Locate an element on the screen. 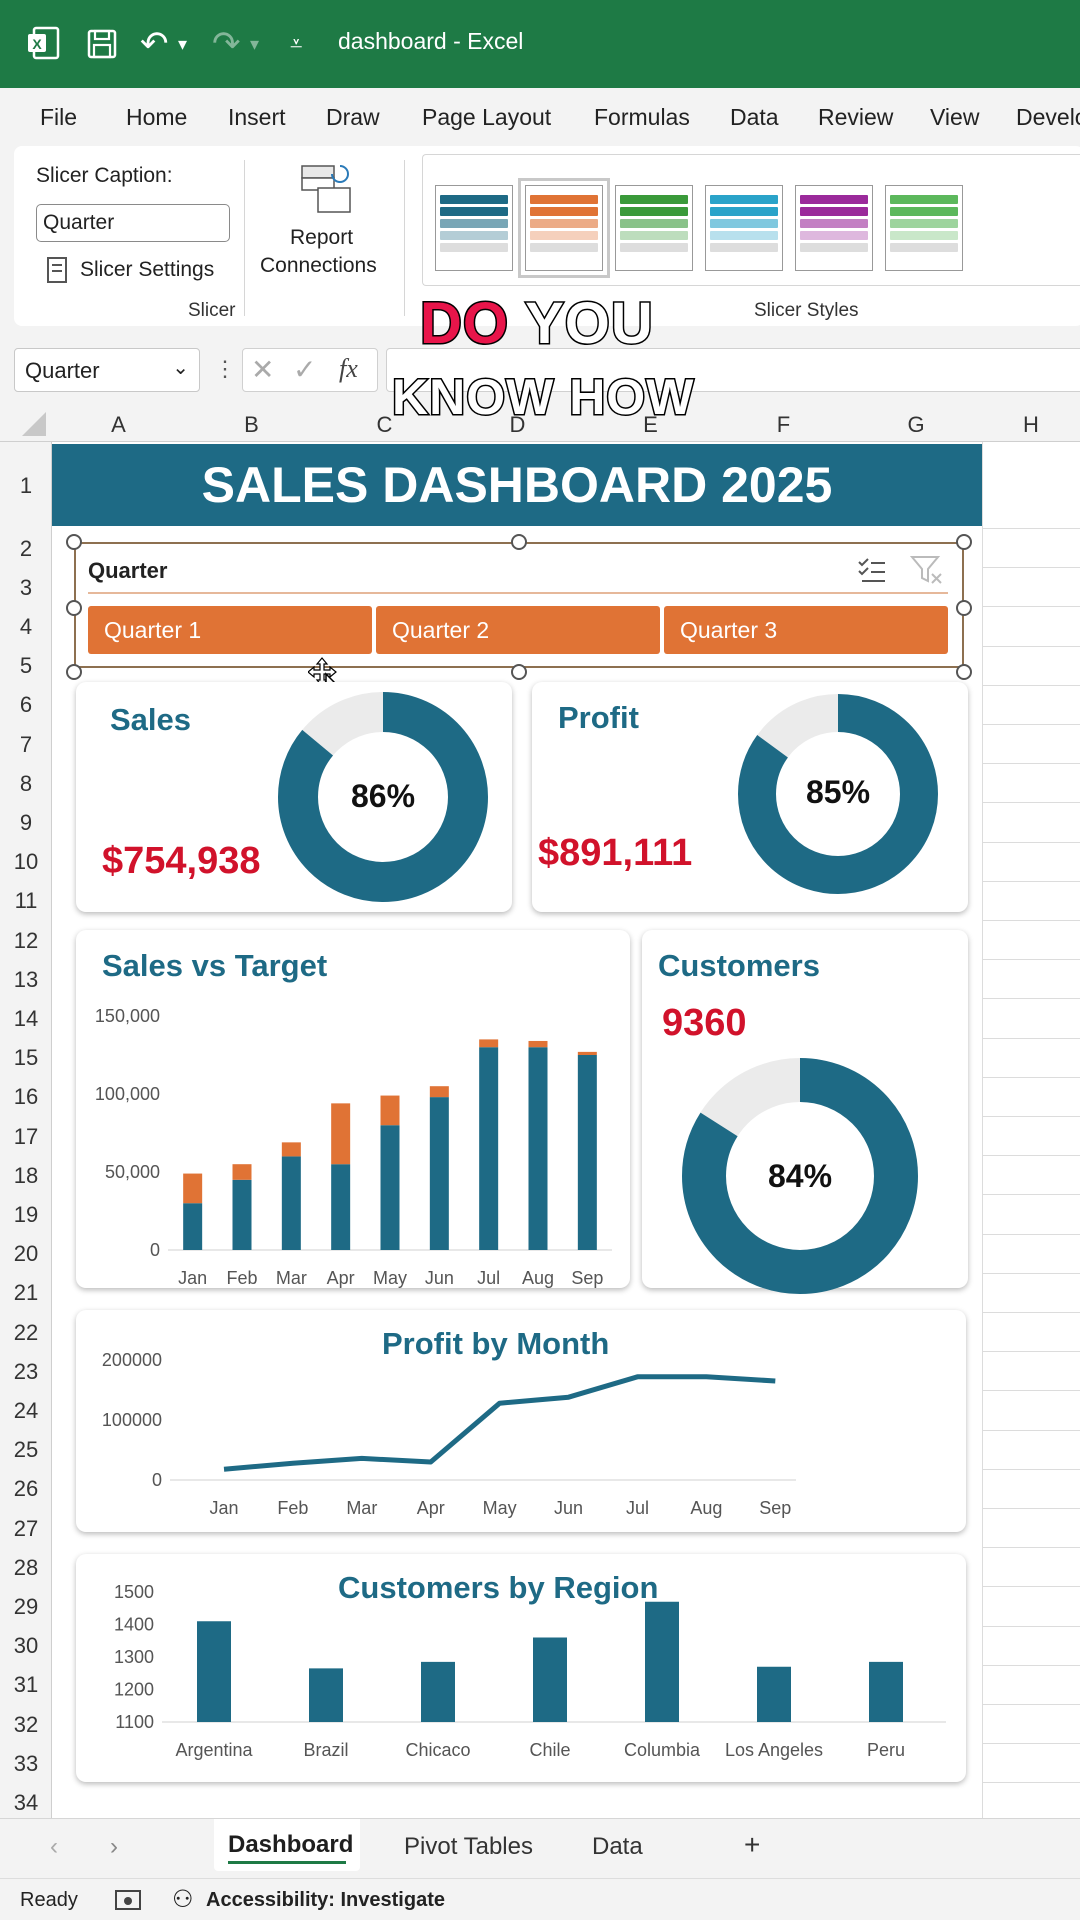  row-header-17: 17 is located at coordinates (26, 1136).